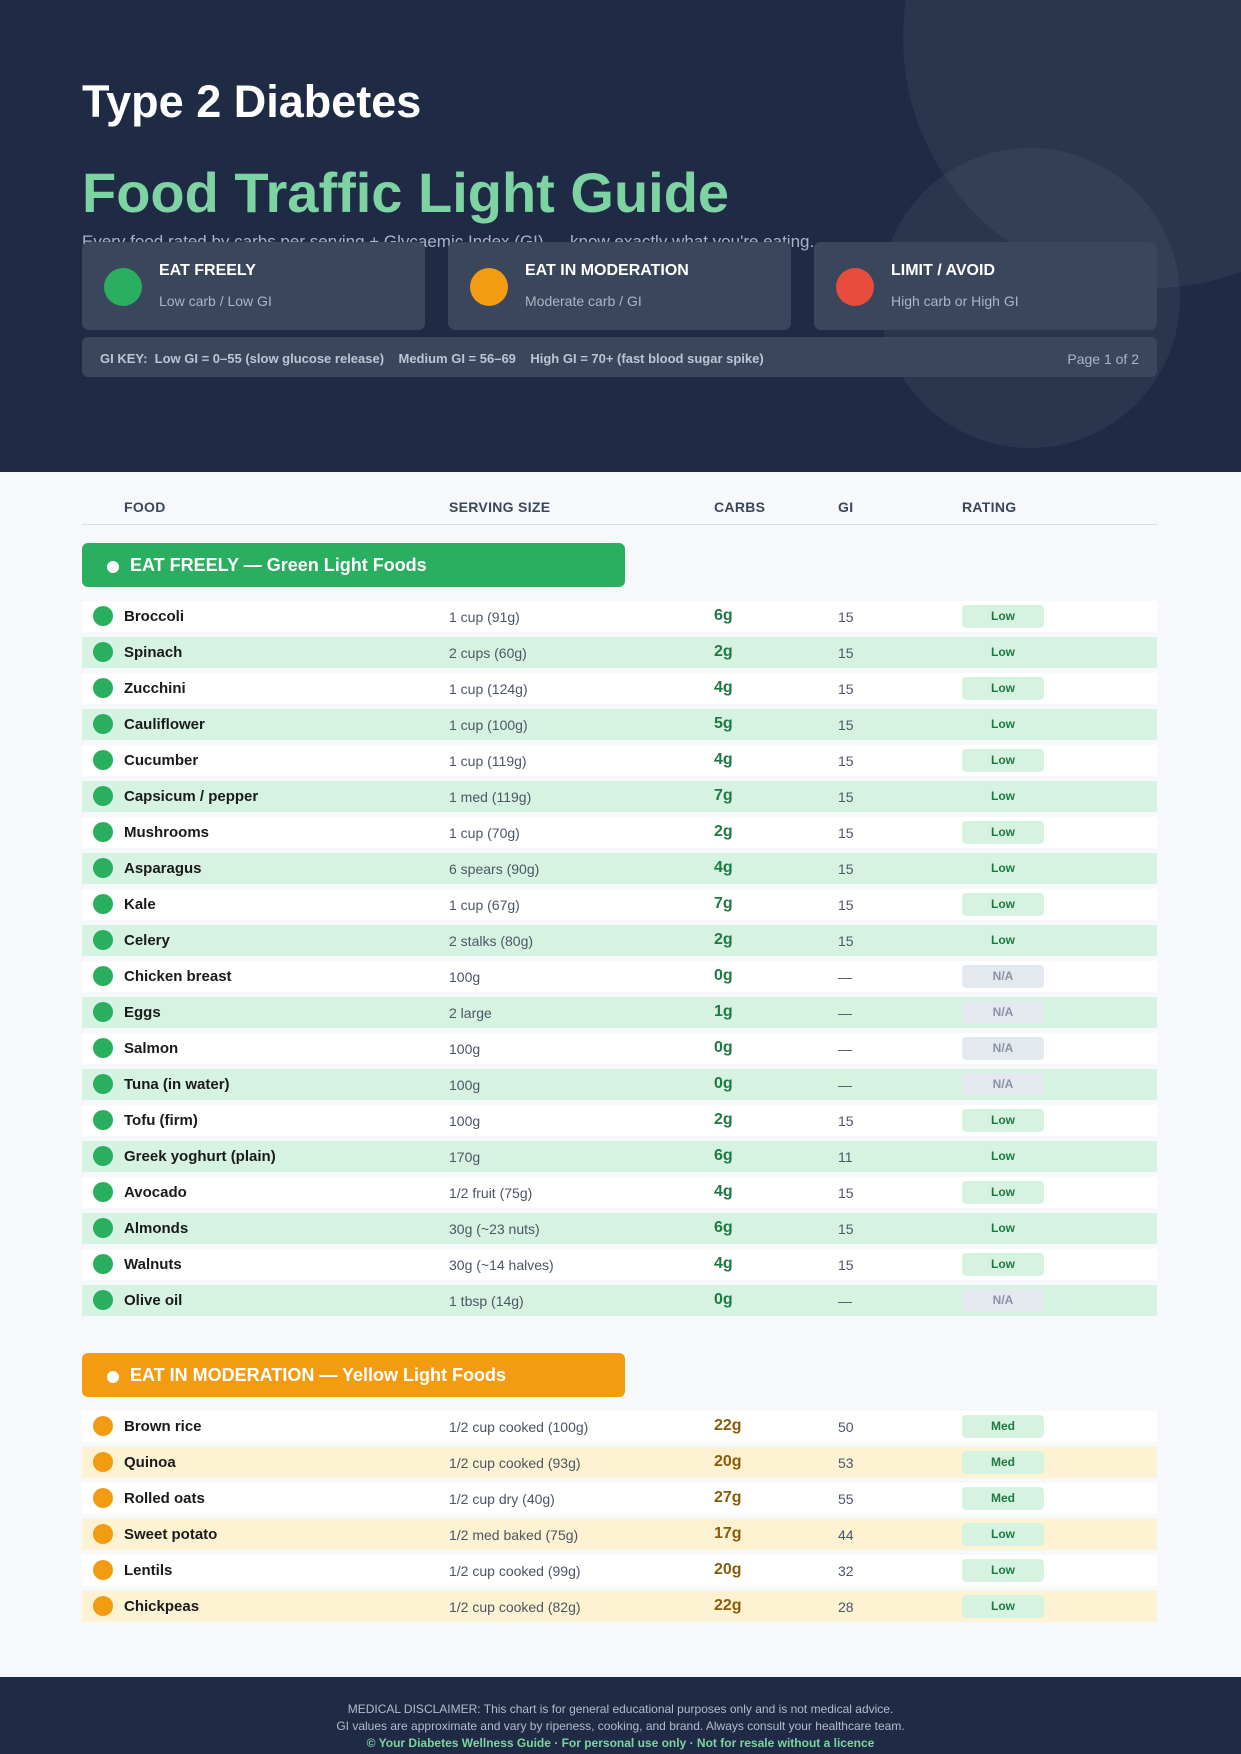 The image size is (1241, 1754). What do you see at coordinates (607, 270) in the screenshot?
I see `legend-title: EAT IN MODERATION` at bounding box center [607, 270].